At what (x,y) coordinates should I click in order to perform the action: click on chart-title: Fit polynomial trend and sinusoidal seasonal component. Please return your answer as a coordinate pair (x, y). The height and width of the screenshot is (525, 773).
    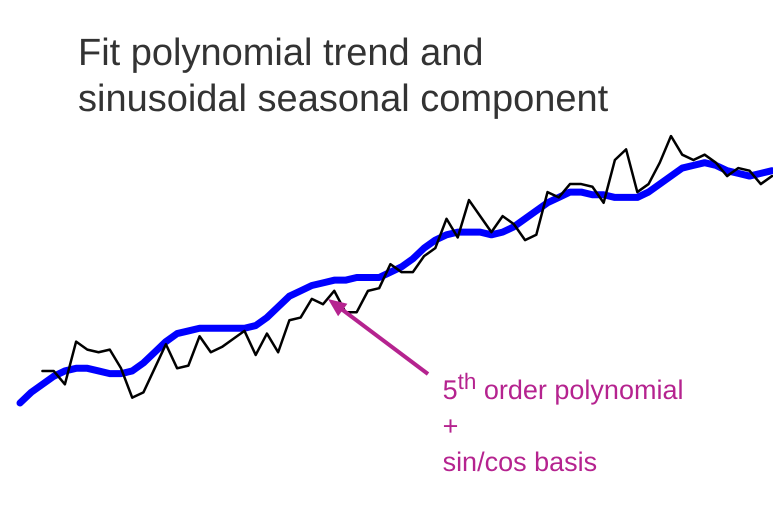
    Looking at the image, I should click on (344, 76).